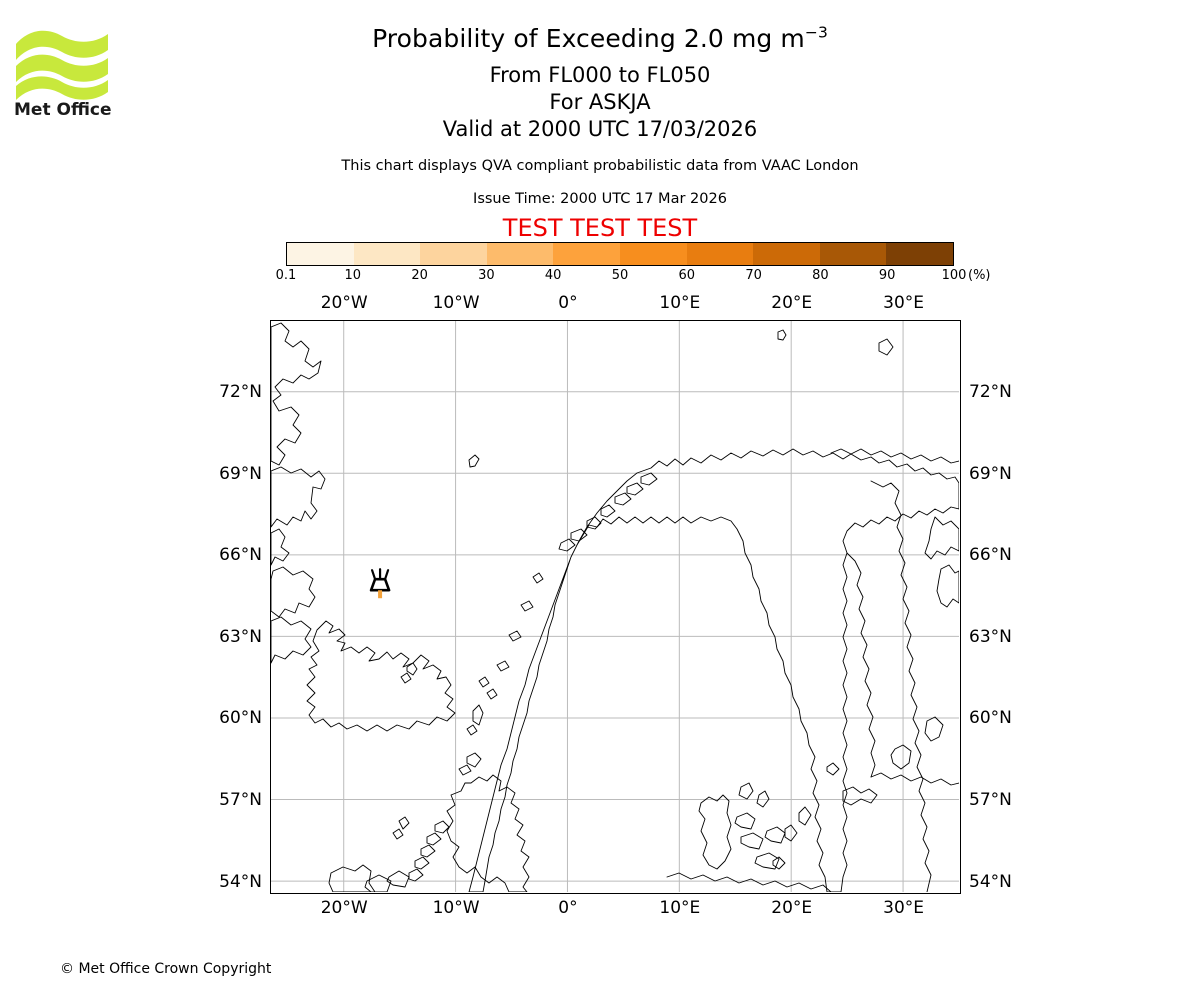 Image resolution: width=1200 pixels, height=1000 pixels. I want to click on lon-label-top-30: 30°E, so click(903, 303).